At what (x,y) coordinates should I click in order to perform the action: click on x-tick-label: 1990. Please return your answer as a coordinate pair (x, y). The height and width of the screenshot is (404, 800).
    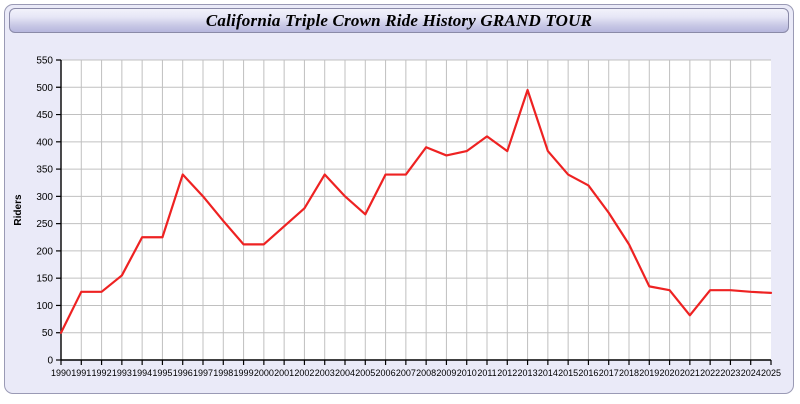
    Looking at the image, I should click on (61, 373).